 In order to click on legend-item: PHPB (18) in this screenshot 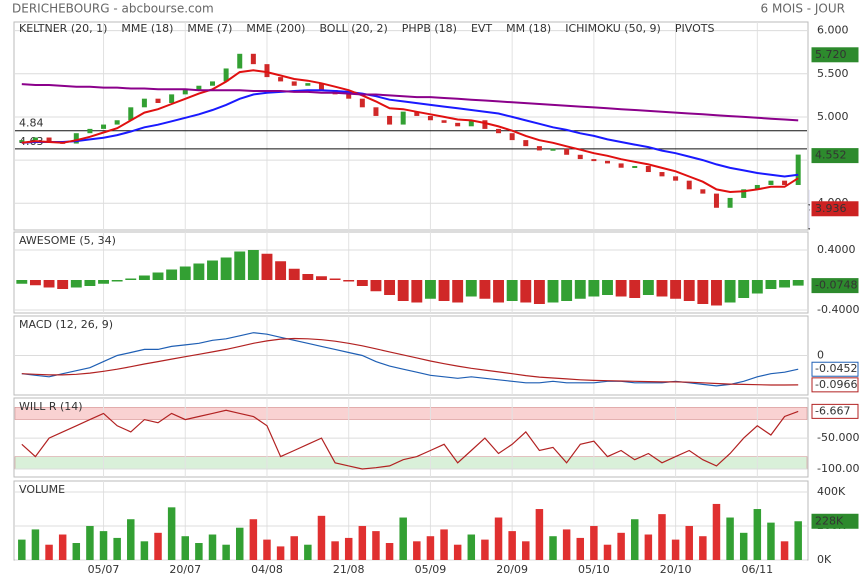, I will do `click(429, 28)`.